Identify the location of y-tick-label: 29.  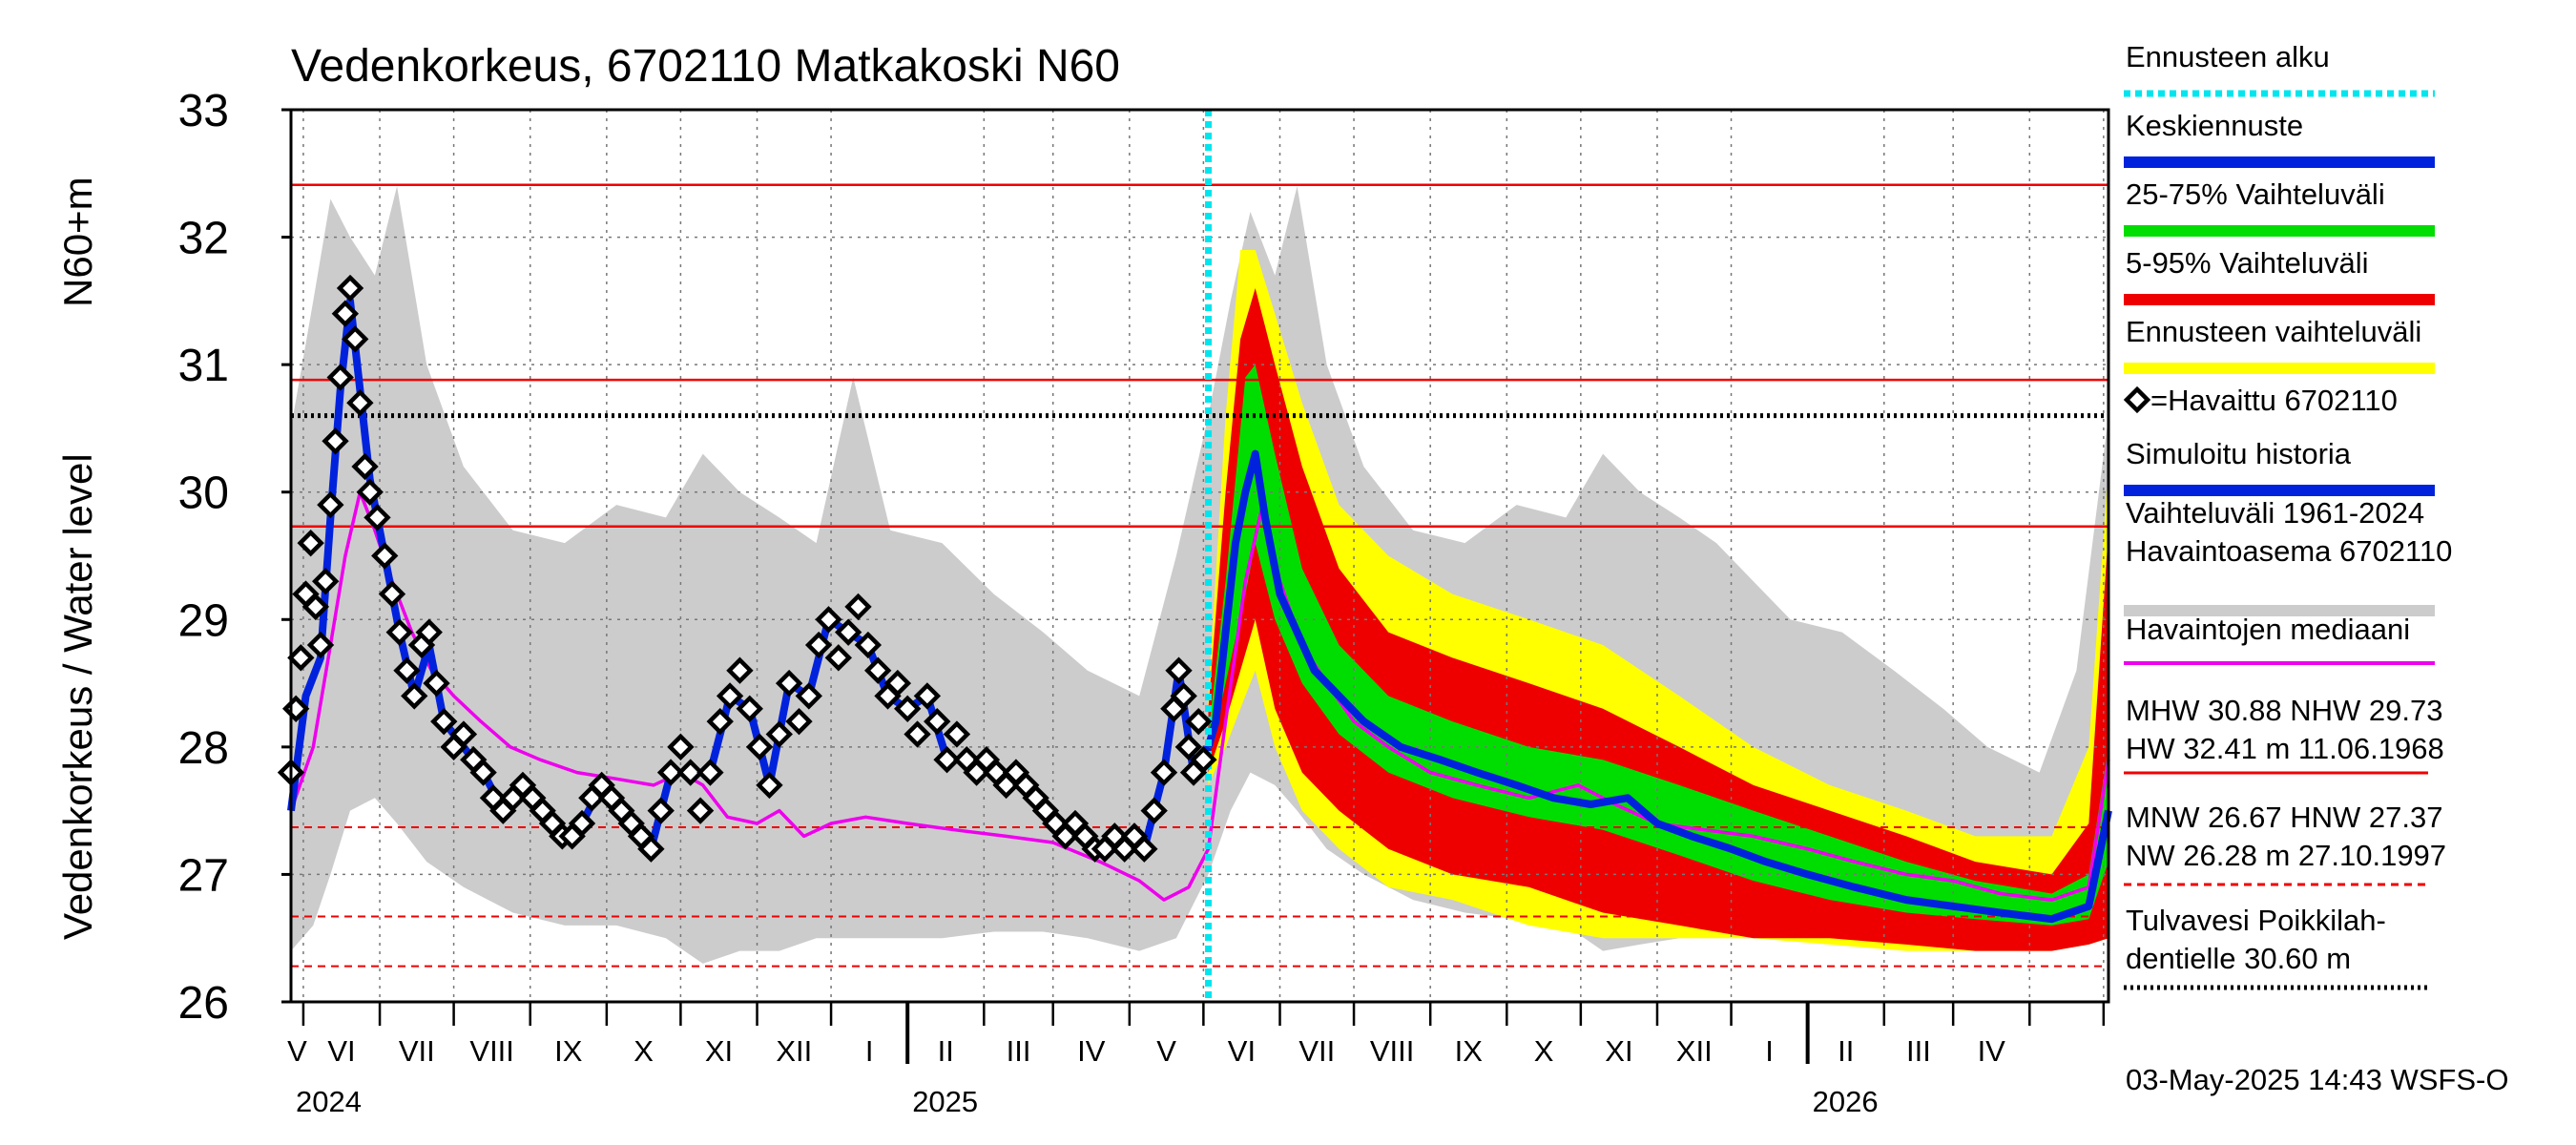
(203, 620).